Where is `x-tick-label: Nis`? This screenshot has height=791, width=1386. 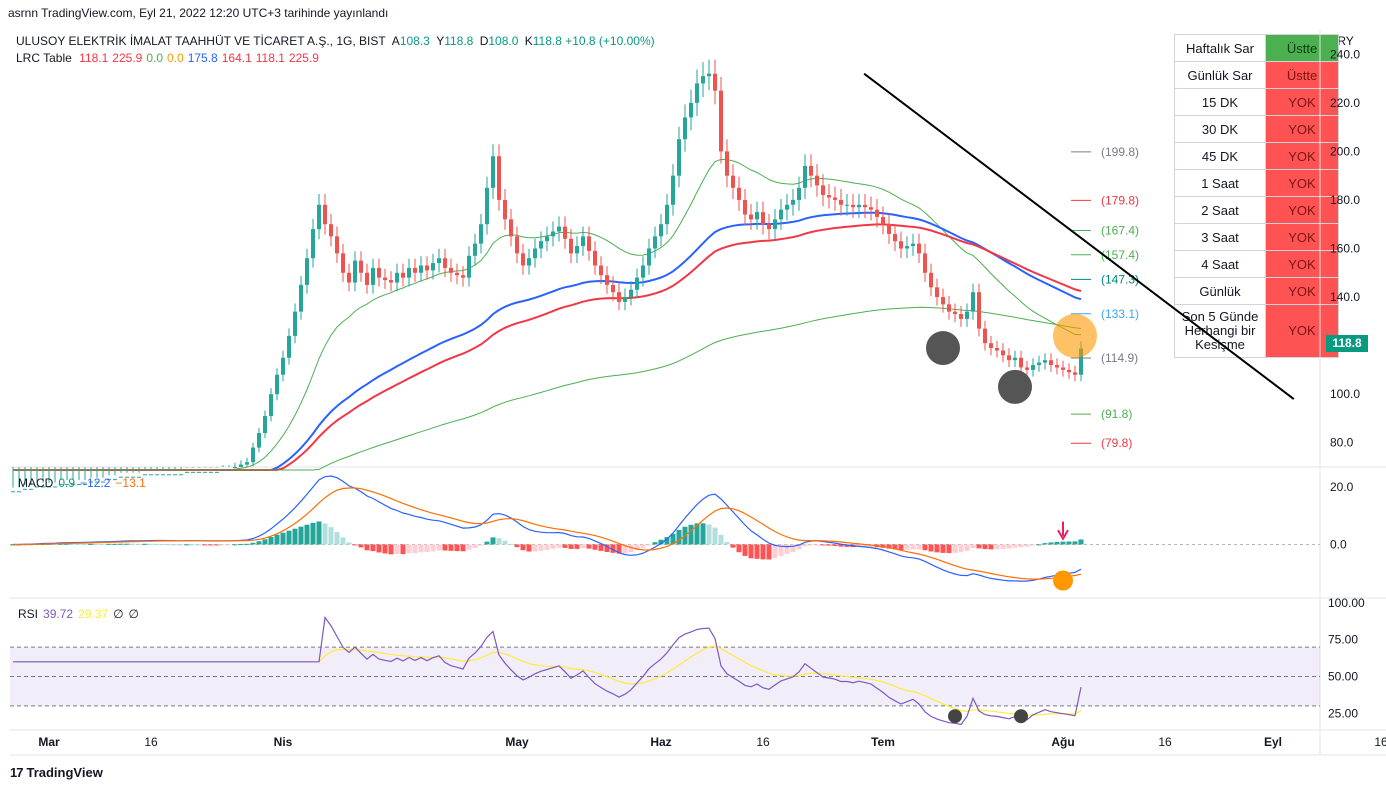
x-tick-label: Nis is located at coordinates (283, 742).